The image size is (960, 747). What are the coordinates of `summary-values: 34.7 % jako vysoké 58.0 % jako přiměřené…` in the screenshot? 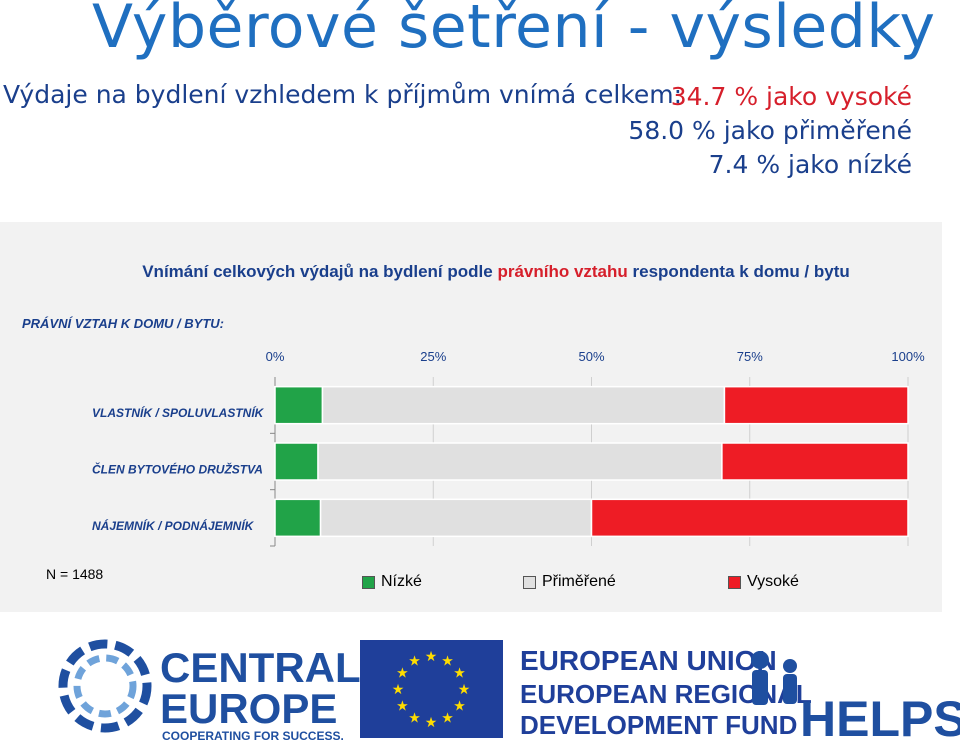 It's located at (770, 131).